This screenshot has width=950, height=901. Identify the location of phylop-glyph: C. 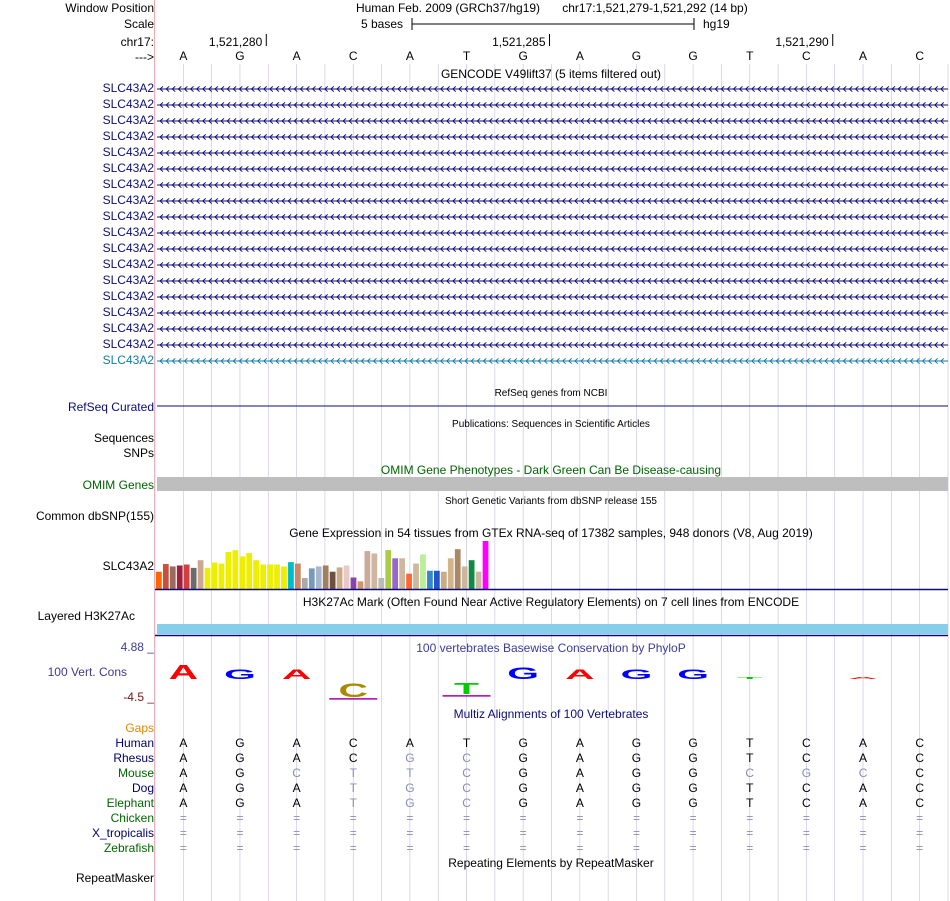
(353, 690).